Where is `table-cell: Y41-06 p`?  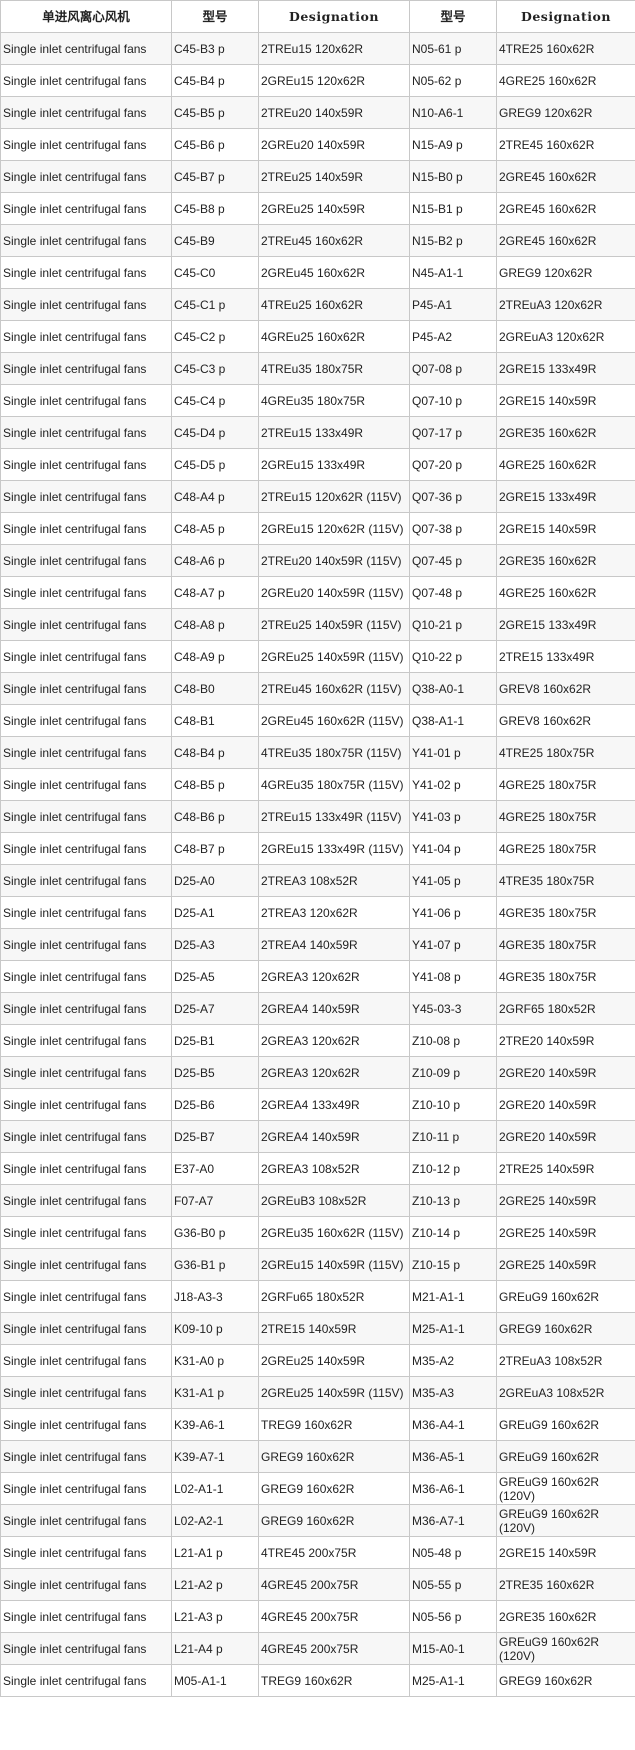
table-cell: Y41-06 p is located at coordinates (453, 912).